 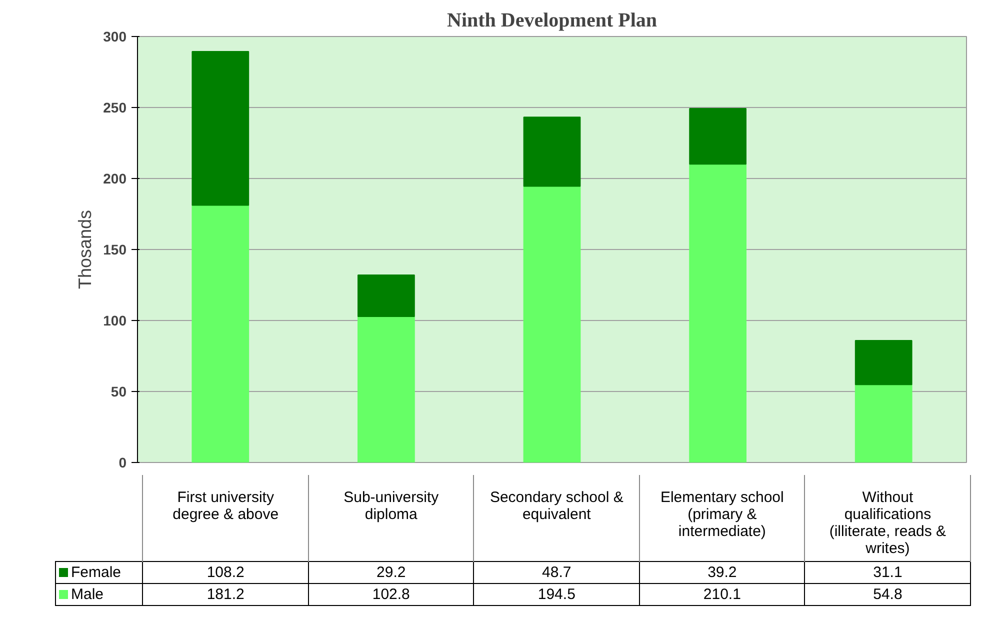 What do you see at coordinates (391, 518) in the screenshot?
I see `x-tick-label: Sub-university diploma` at bounding box center [391, 518].